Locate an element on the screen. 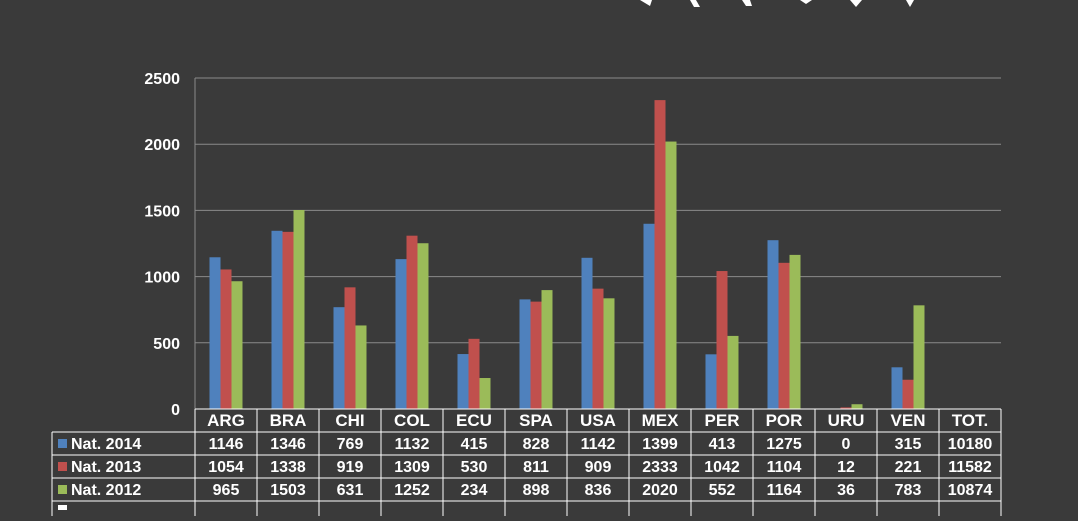  table-cell: 0 is located at coordinates (846, 444).